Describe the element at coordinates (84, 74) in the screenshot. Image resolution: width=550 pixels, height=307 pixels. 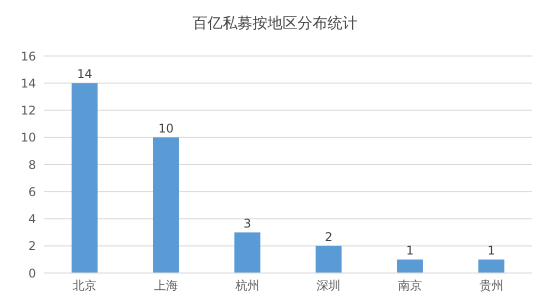
I see `data-label: 14` at that location.